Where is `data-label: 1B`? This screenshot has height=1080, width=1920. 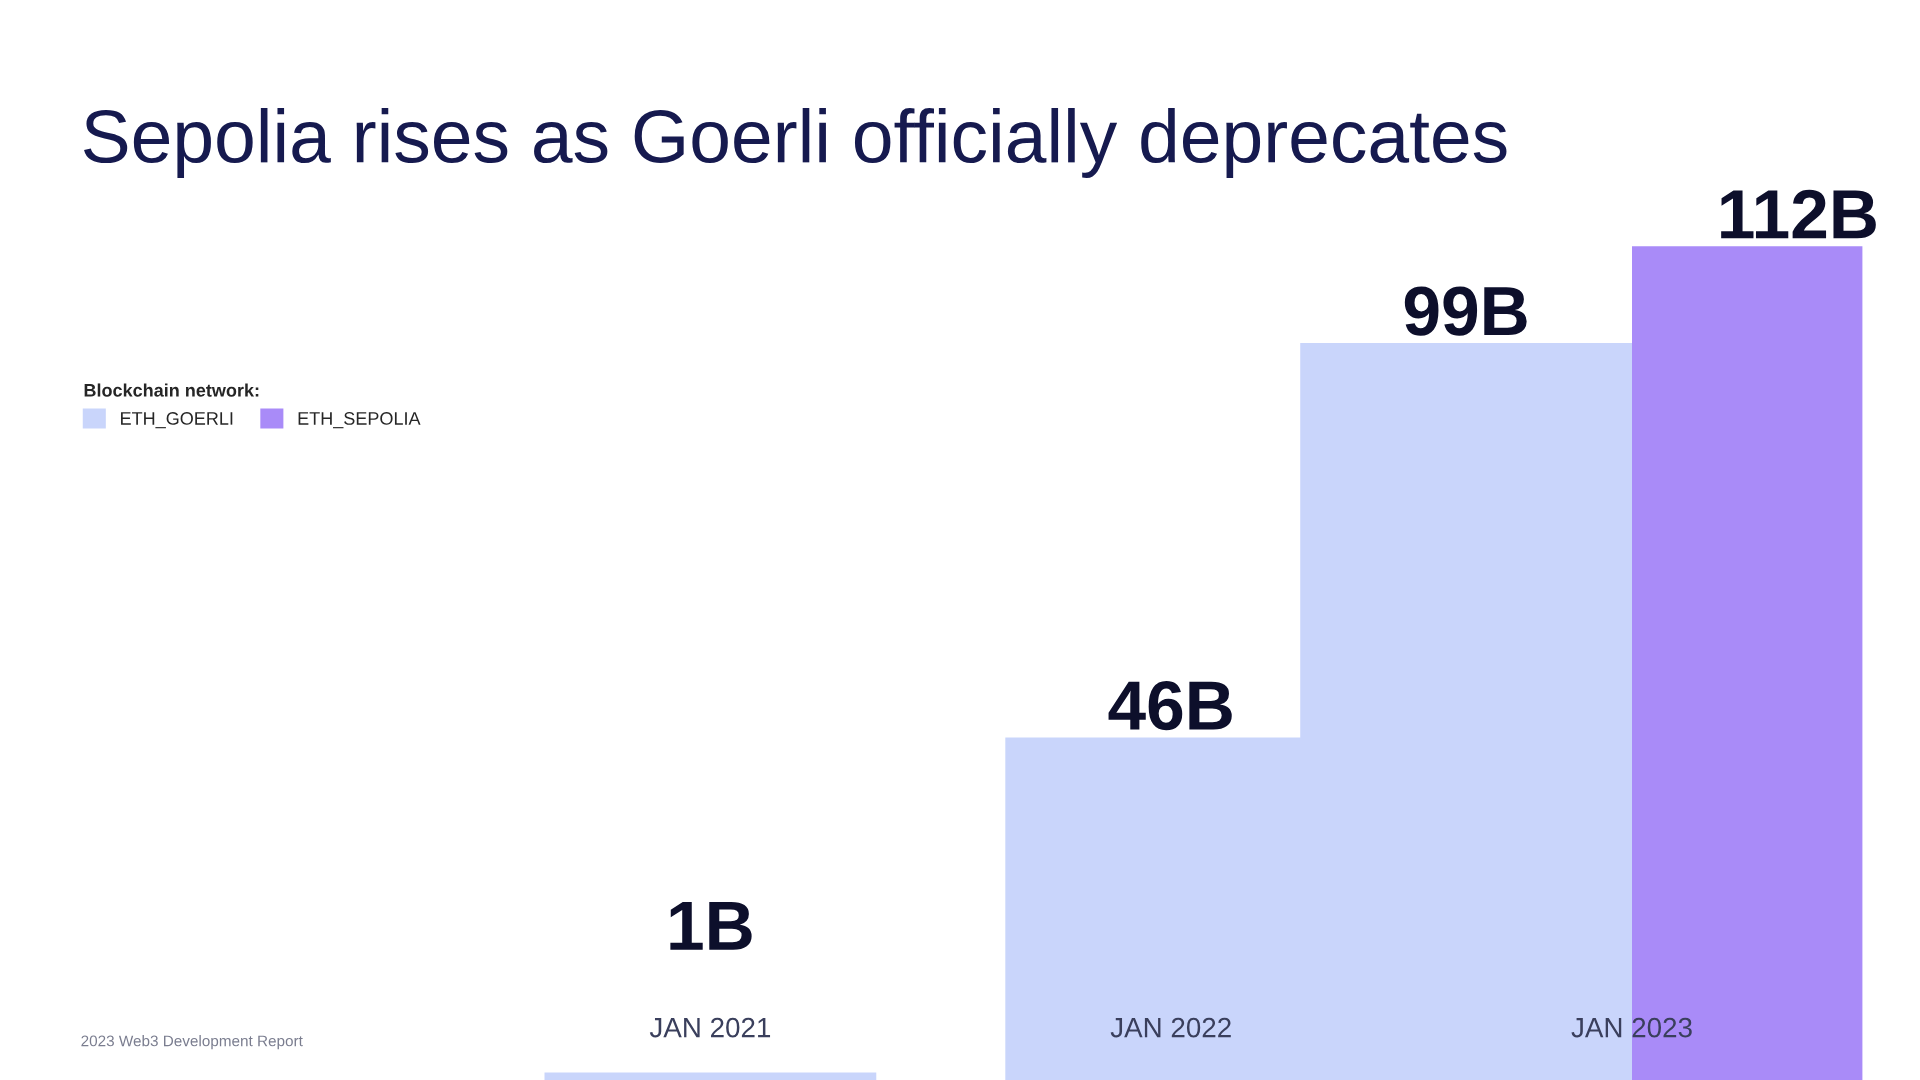 data-label: 1B is located at coordinates (711, 925).